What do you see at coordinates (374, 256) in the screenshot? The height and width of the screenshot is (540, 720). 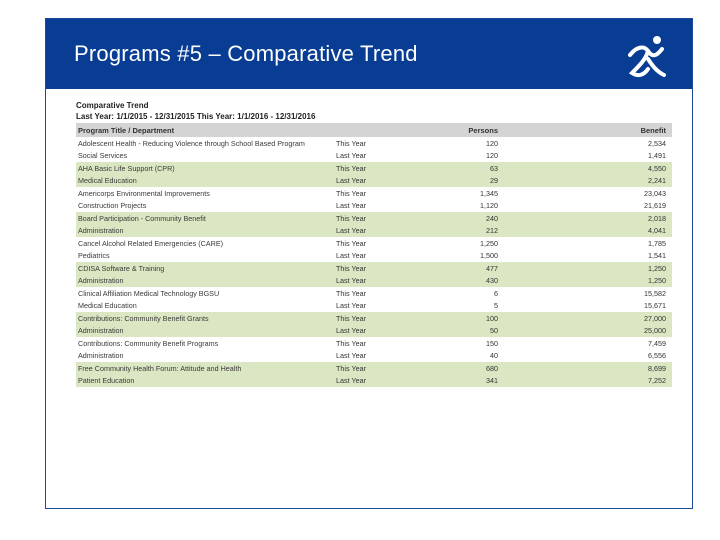 I see `last-year-row: Pediatrics Last Year 1,500 1,541` at bounding box center [374, 256].